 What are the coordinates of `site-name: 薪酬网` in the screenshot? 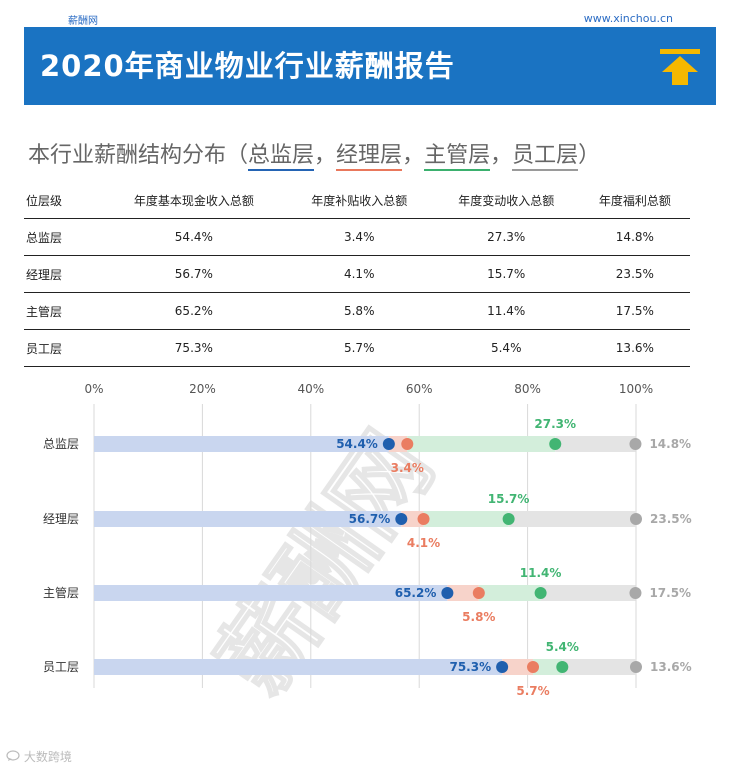 It's located at (83, 21).